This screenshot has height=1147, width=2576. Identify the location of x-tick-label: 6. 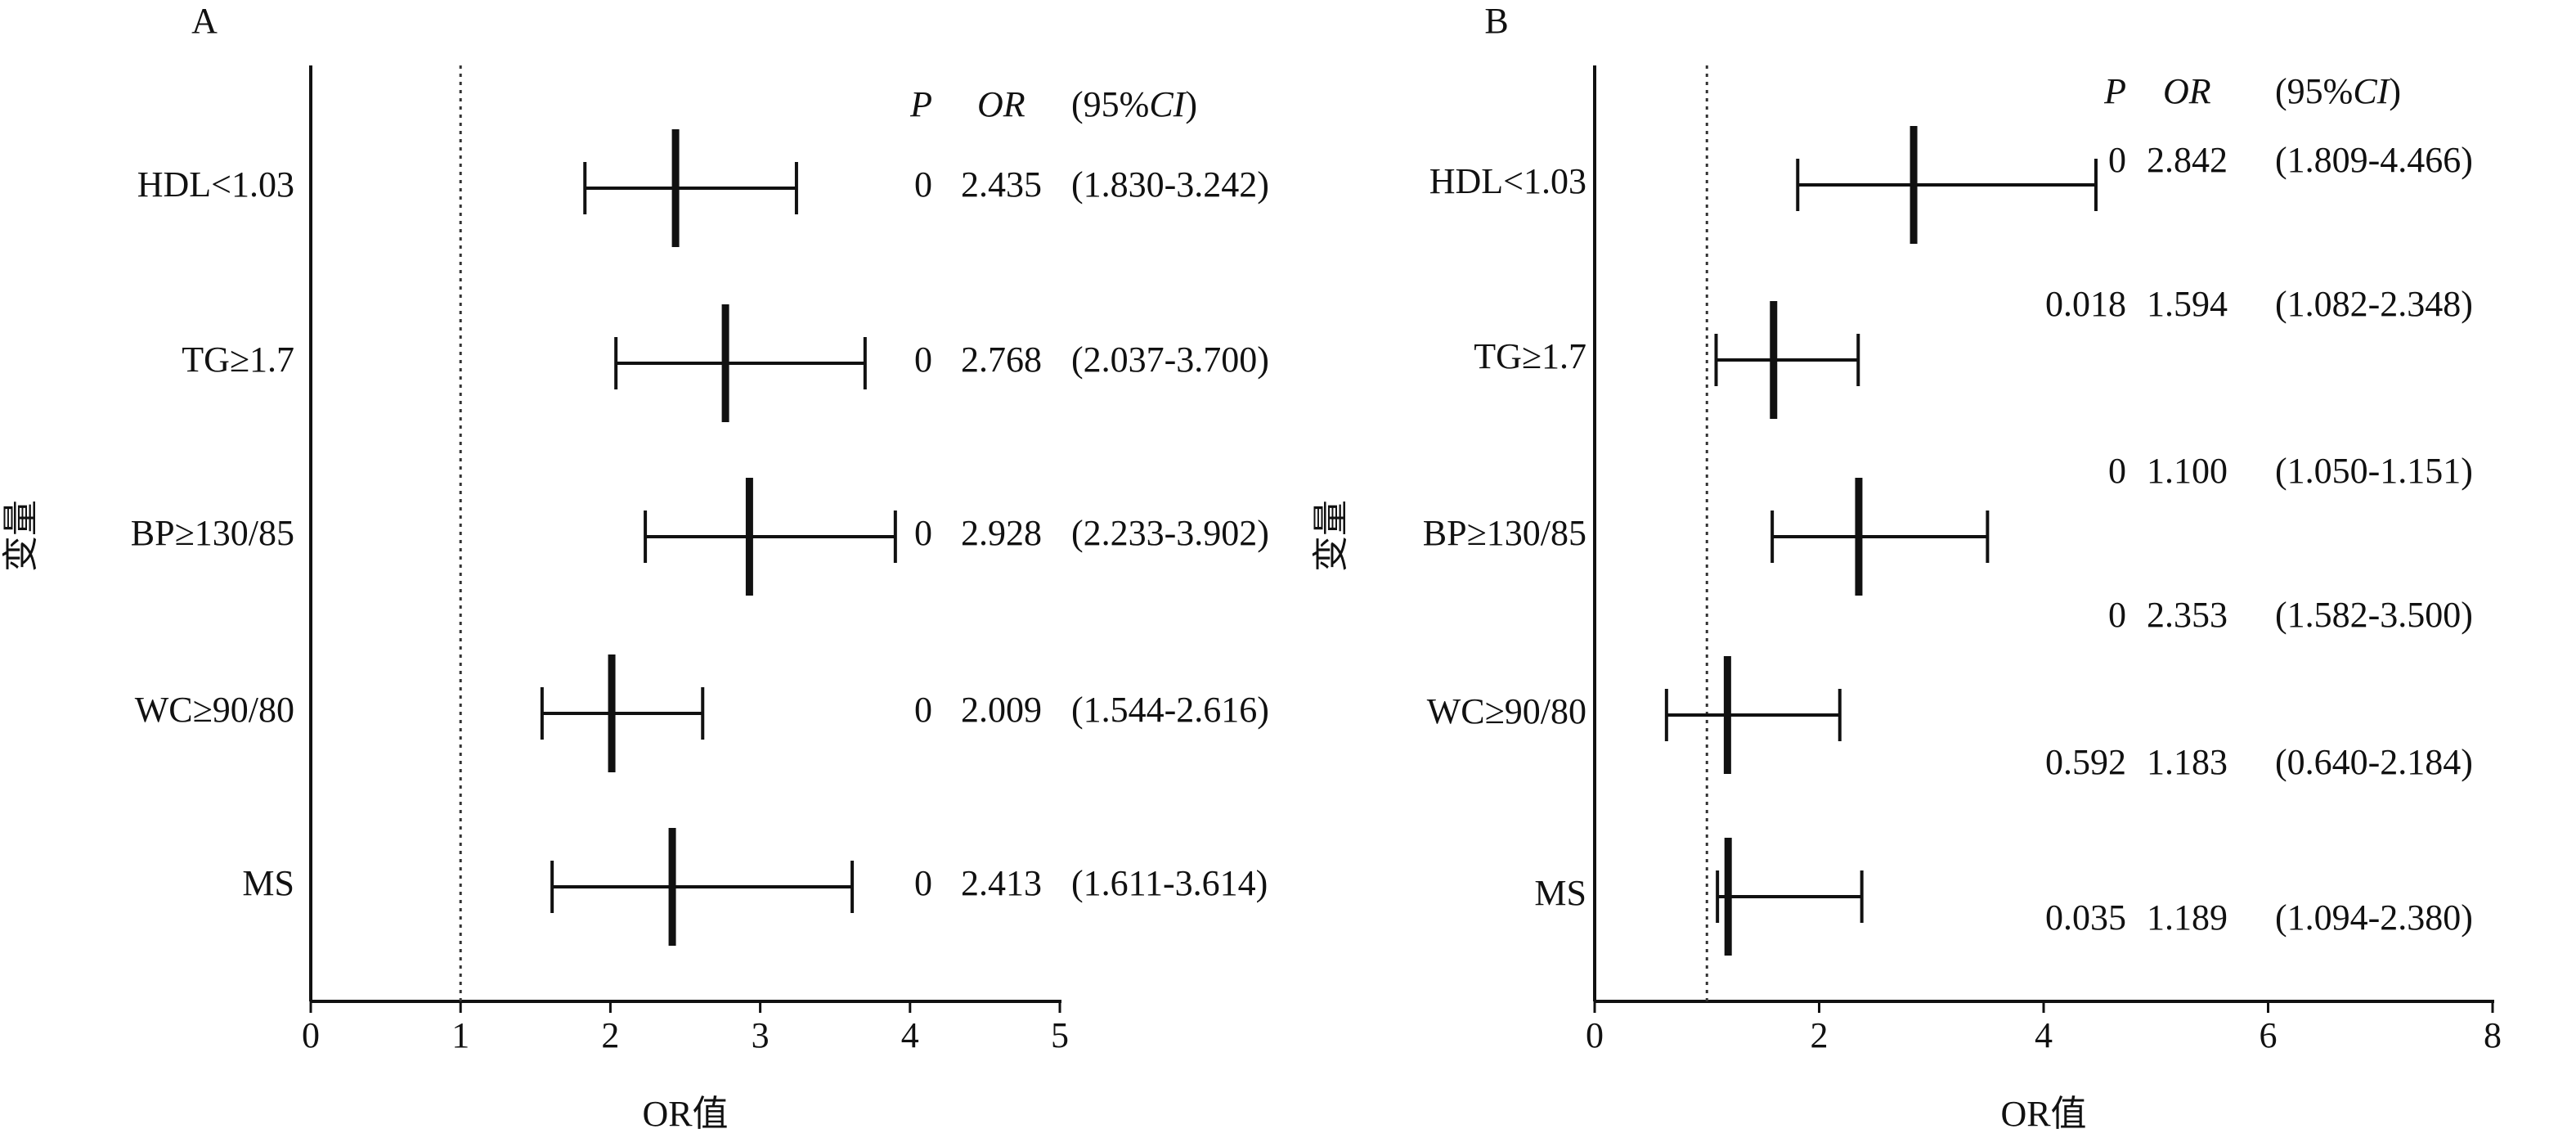
(2269, 1035).